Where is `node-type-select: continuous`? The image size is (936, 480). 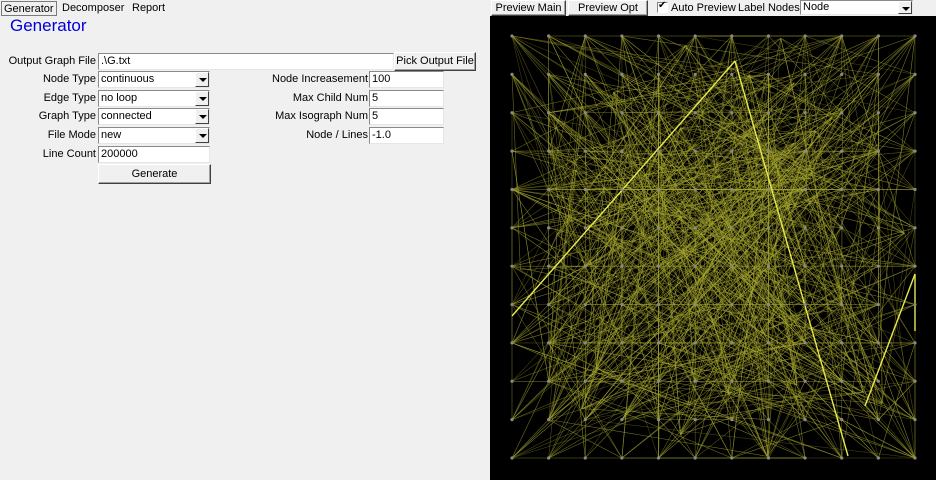 node-type-select: continuous is located at coordinates (154, 79).